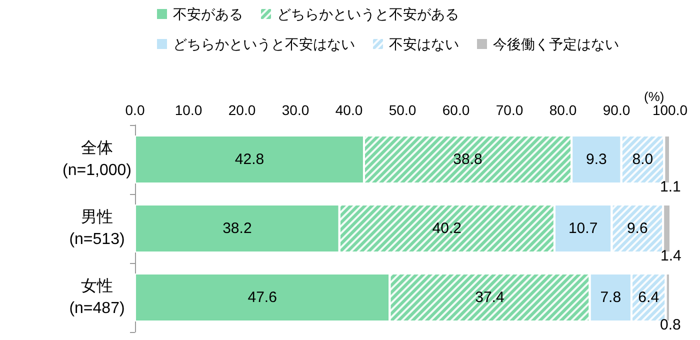  What do you see at coordinates (264, 44) in the screenshot?
I see `legend-label: どちらかというと不安はない` at bounding box center [264, 44].